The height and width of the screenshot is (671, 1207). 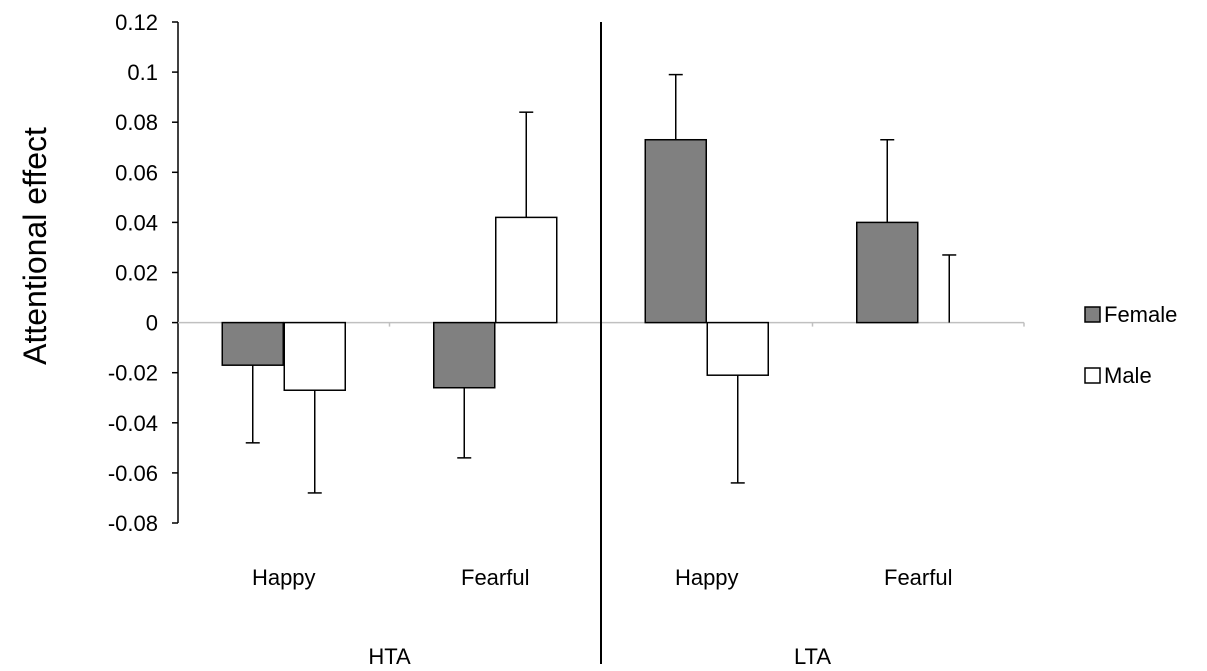 I want to click on category-labels: Happy Fearful Happy Fearful, so click(x=602, y=577).